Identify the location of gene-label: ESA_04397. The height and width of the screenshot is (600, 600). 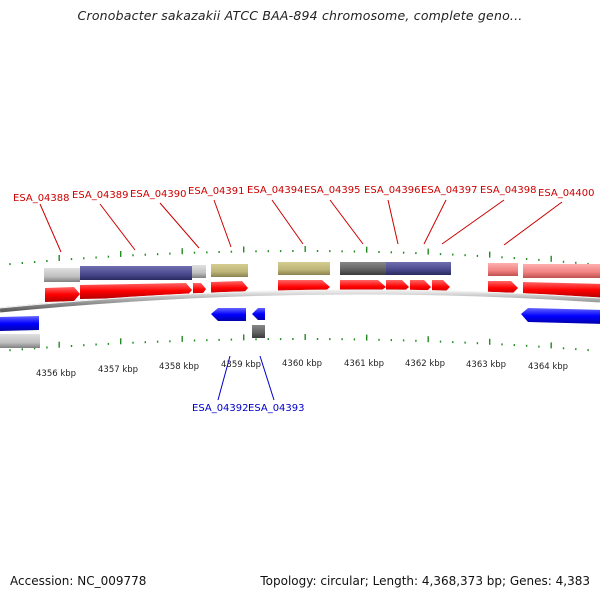
(449, 190).